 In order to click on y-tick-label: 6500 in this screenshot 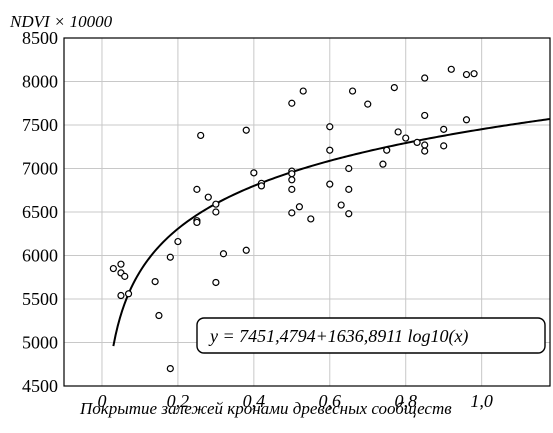, I will do `click(40, 212)`.